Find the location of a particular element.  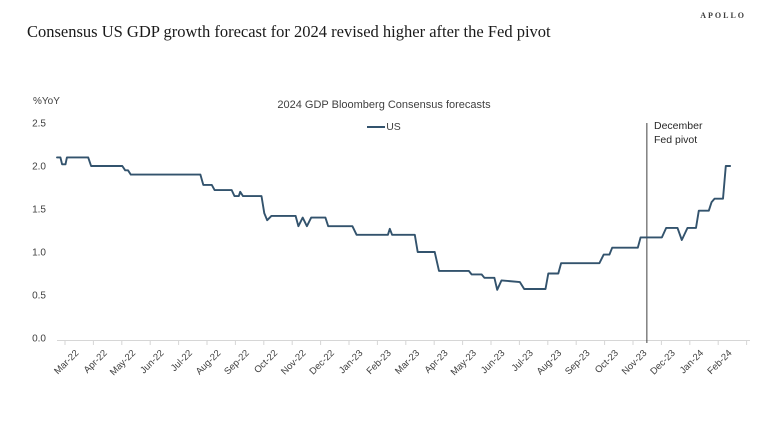

x-tick-label: Aug-23 is located at coordinates (549, 362).